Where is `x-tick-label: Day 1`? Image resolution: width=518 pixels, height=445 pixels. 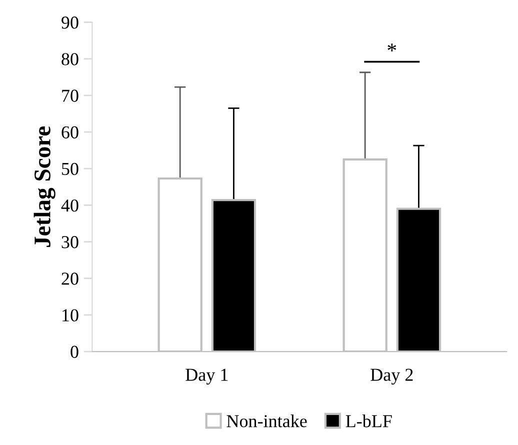 x-tick-label: Day 1 is located at coordinates (207, 376).